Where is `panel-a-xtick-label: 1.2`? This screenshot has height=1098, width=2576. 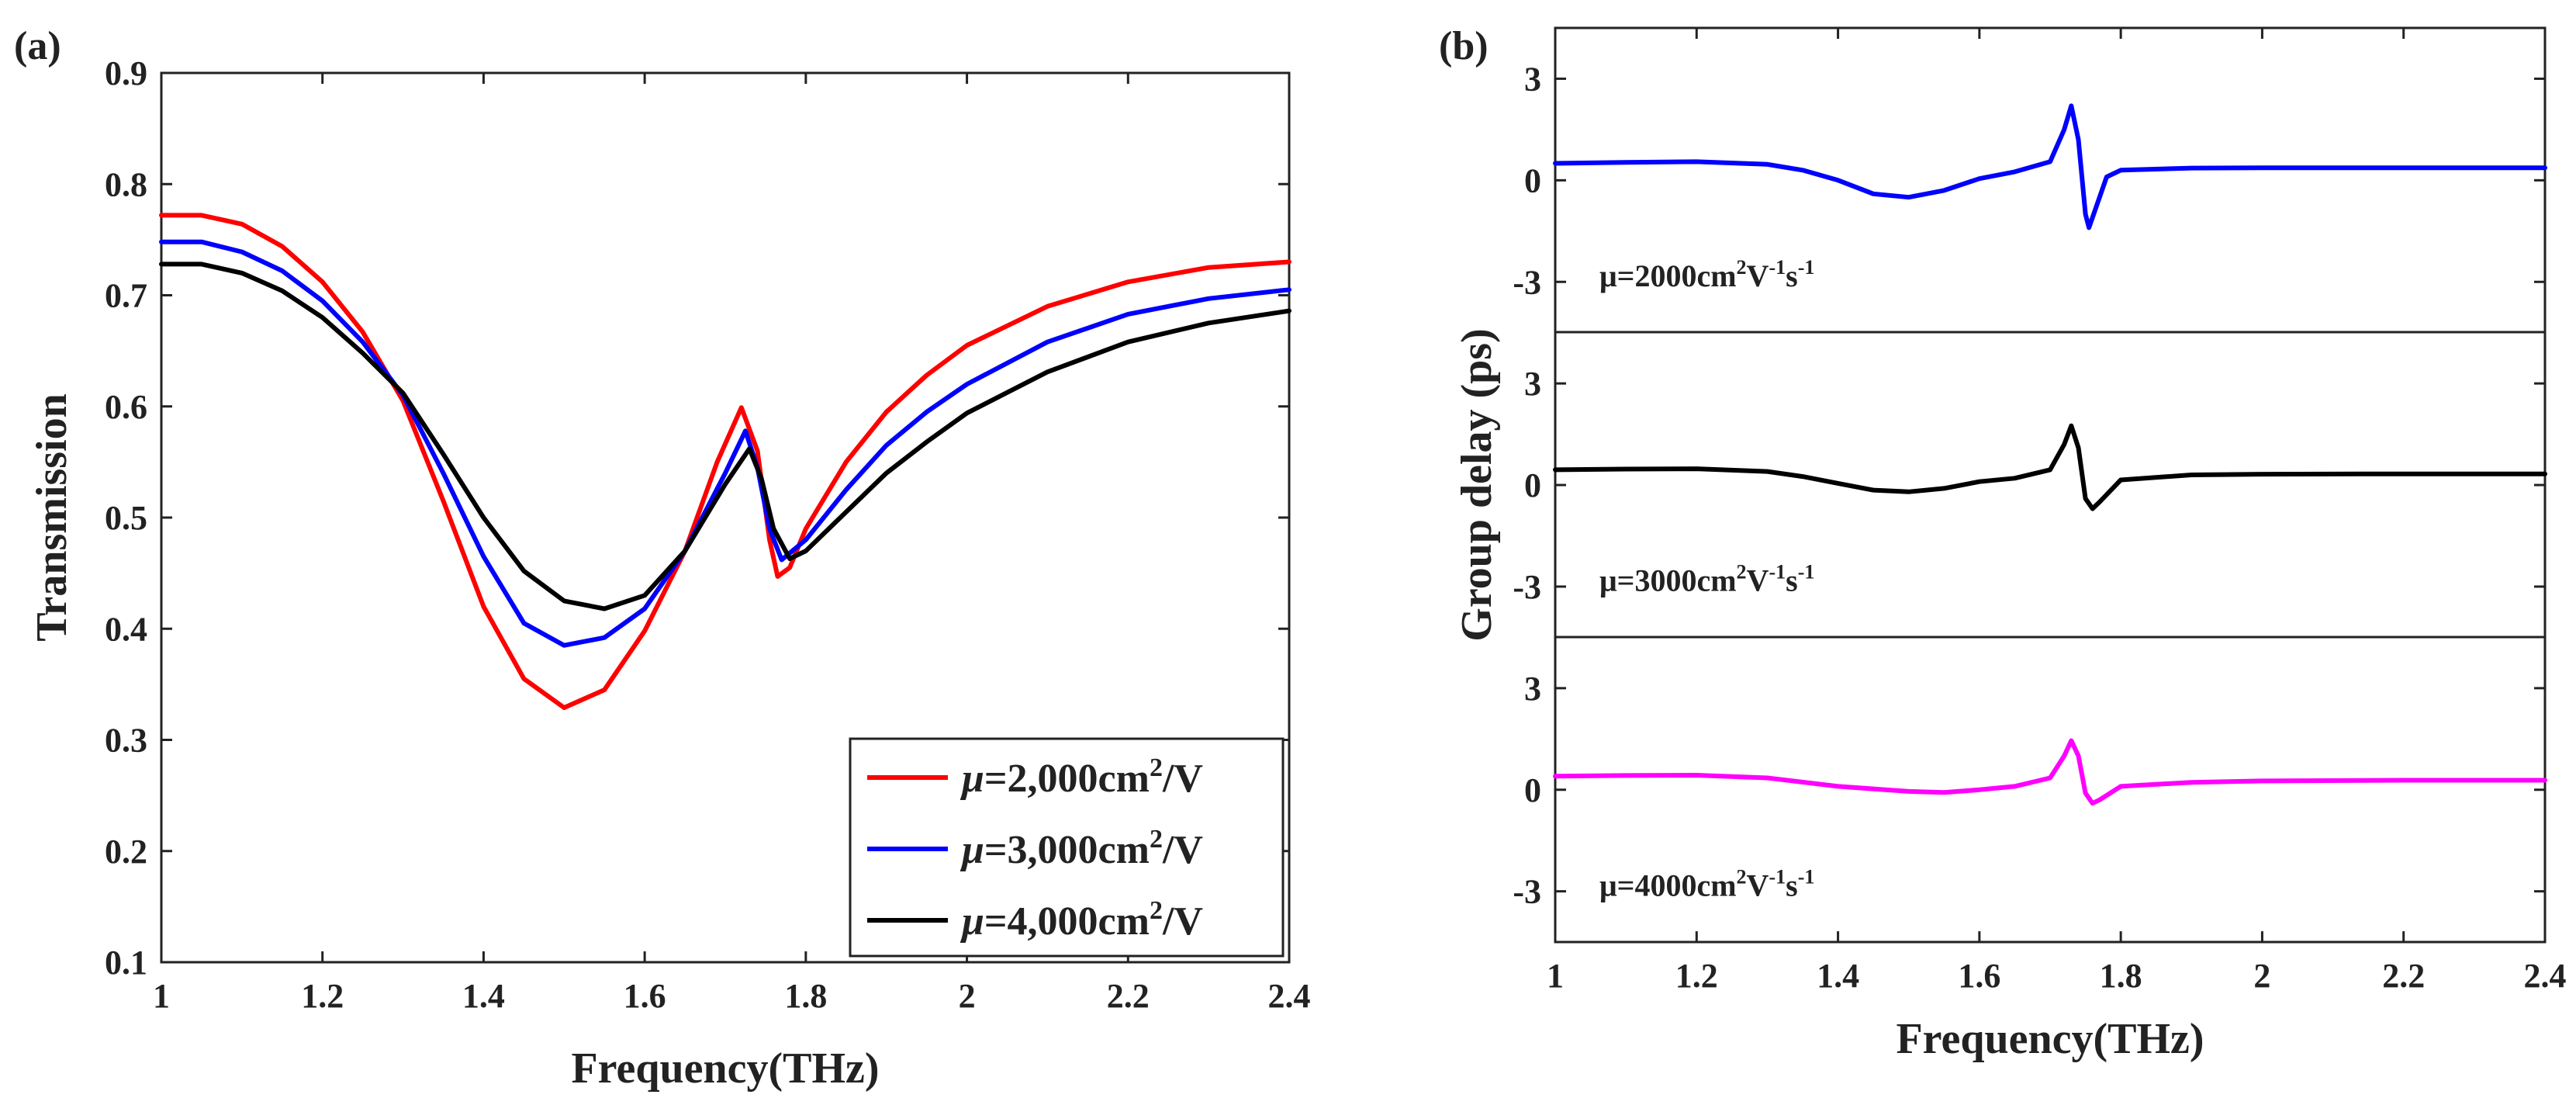
panel-a-xtick-label: 1.2 is located at coordinates (322, 996).